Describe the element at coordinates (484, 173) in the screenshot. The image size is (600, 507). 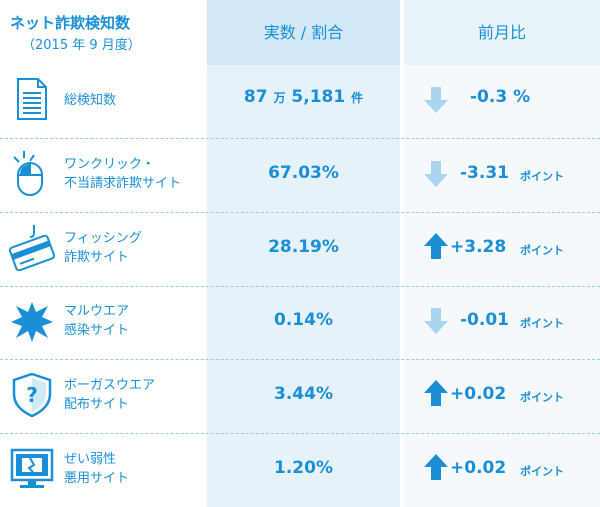
I see `change-value: -3.31` at that location.